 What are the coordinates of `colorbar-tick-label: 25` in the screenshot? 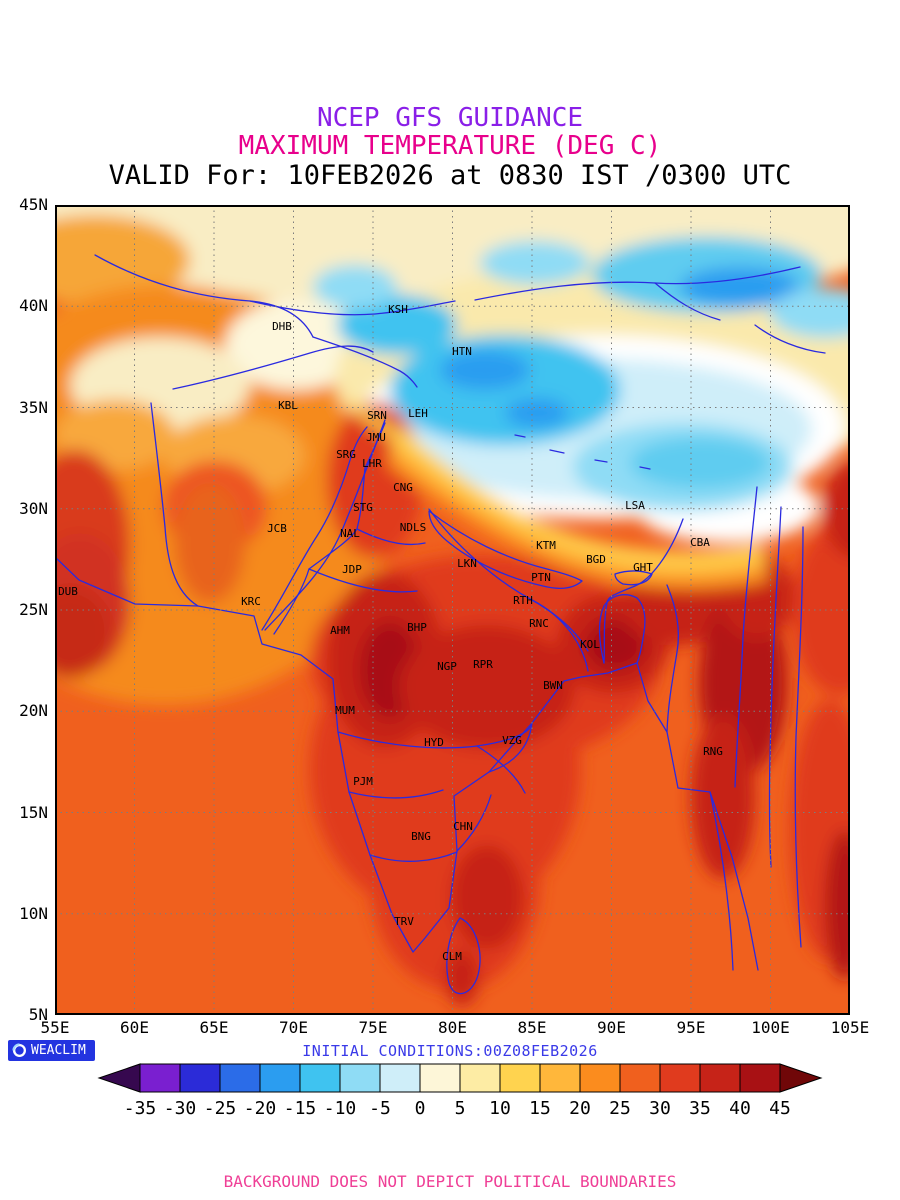 It's located at (620, 1108).